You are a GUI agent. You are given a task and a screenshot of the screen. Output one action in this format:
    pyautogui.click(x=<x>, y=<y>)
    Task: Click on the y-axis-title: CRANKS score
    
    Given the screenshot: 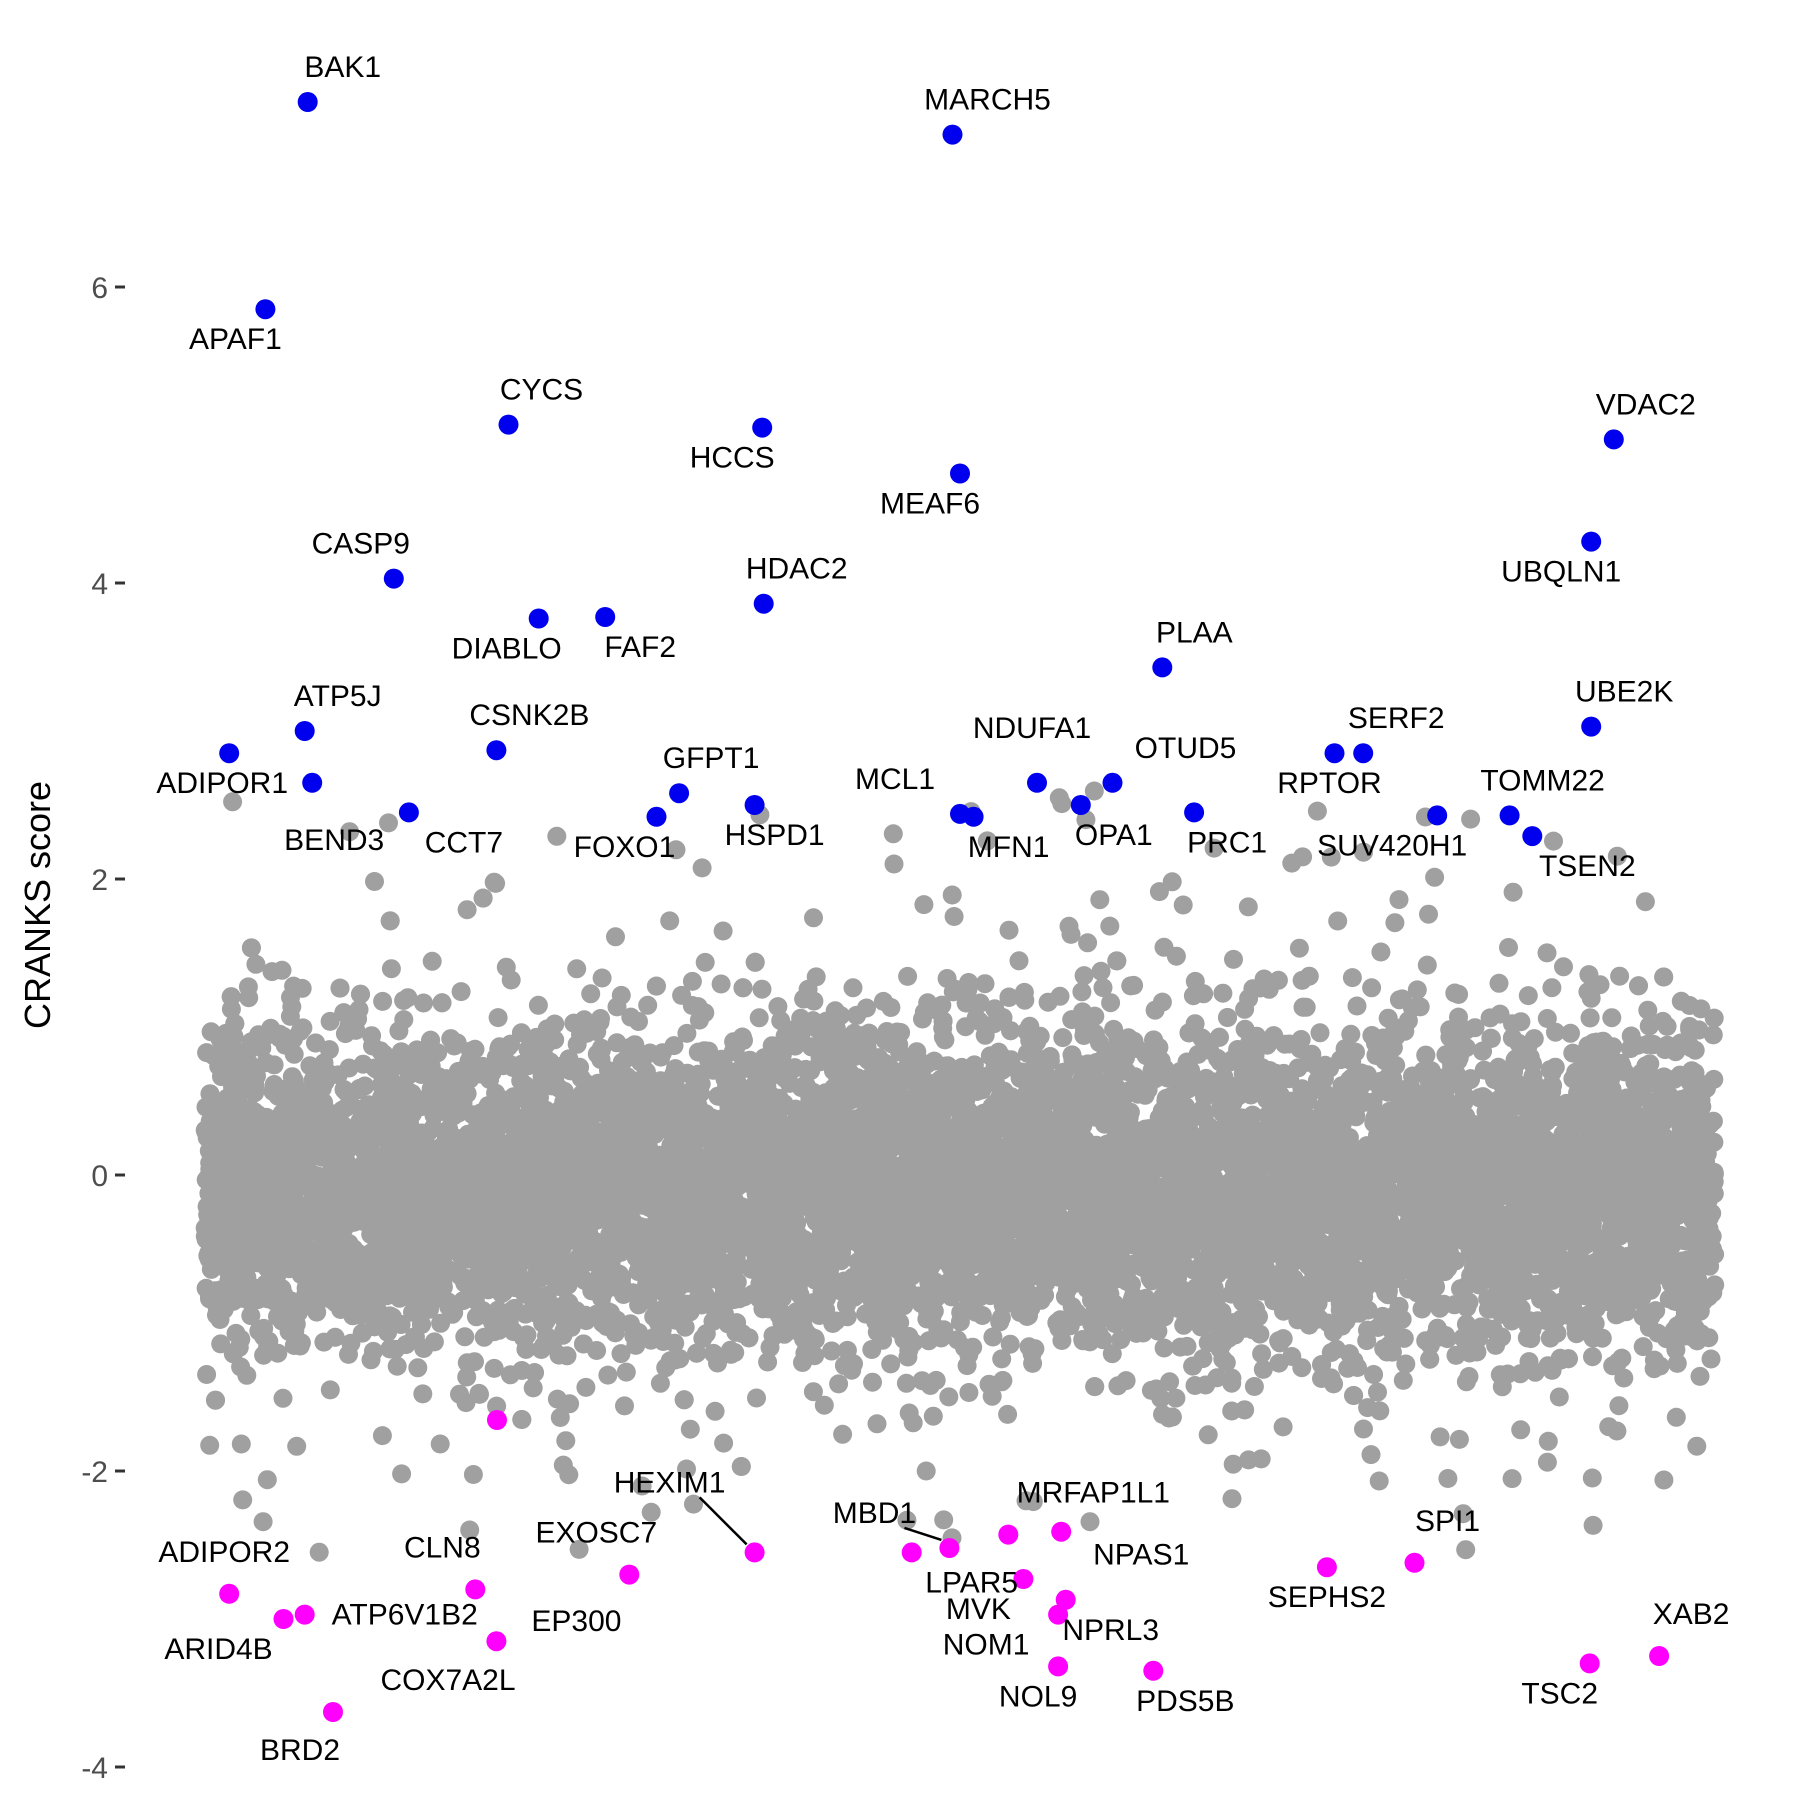 What is the action you would take?
    pyautogui.click(x=37, y=905)
    